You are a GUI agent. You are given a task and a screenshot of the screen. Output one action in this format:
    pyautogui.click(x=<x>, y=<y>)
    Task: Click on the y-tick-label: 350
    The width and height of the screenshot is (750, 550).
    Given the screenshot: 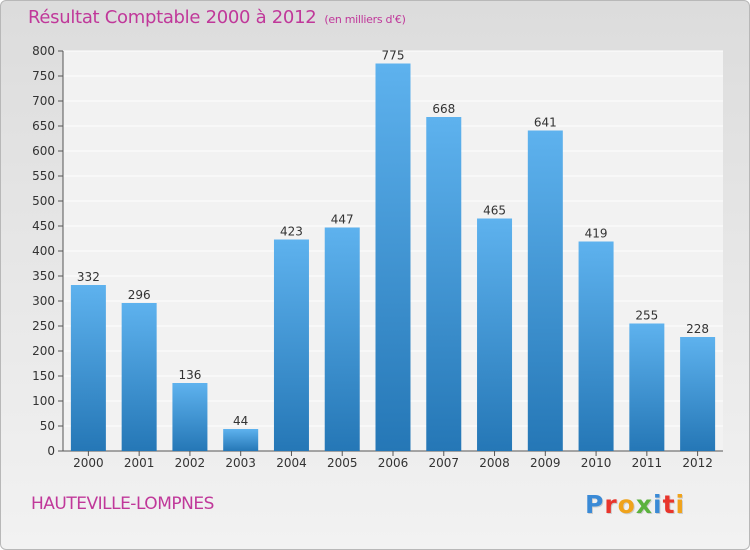 What is the action you would take?
    pyautogui.click(x=43, y=276)
    